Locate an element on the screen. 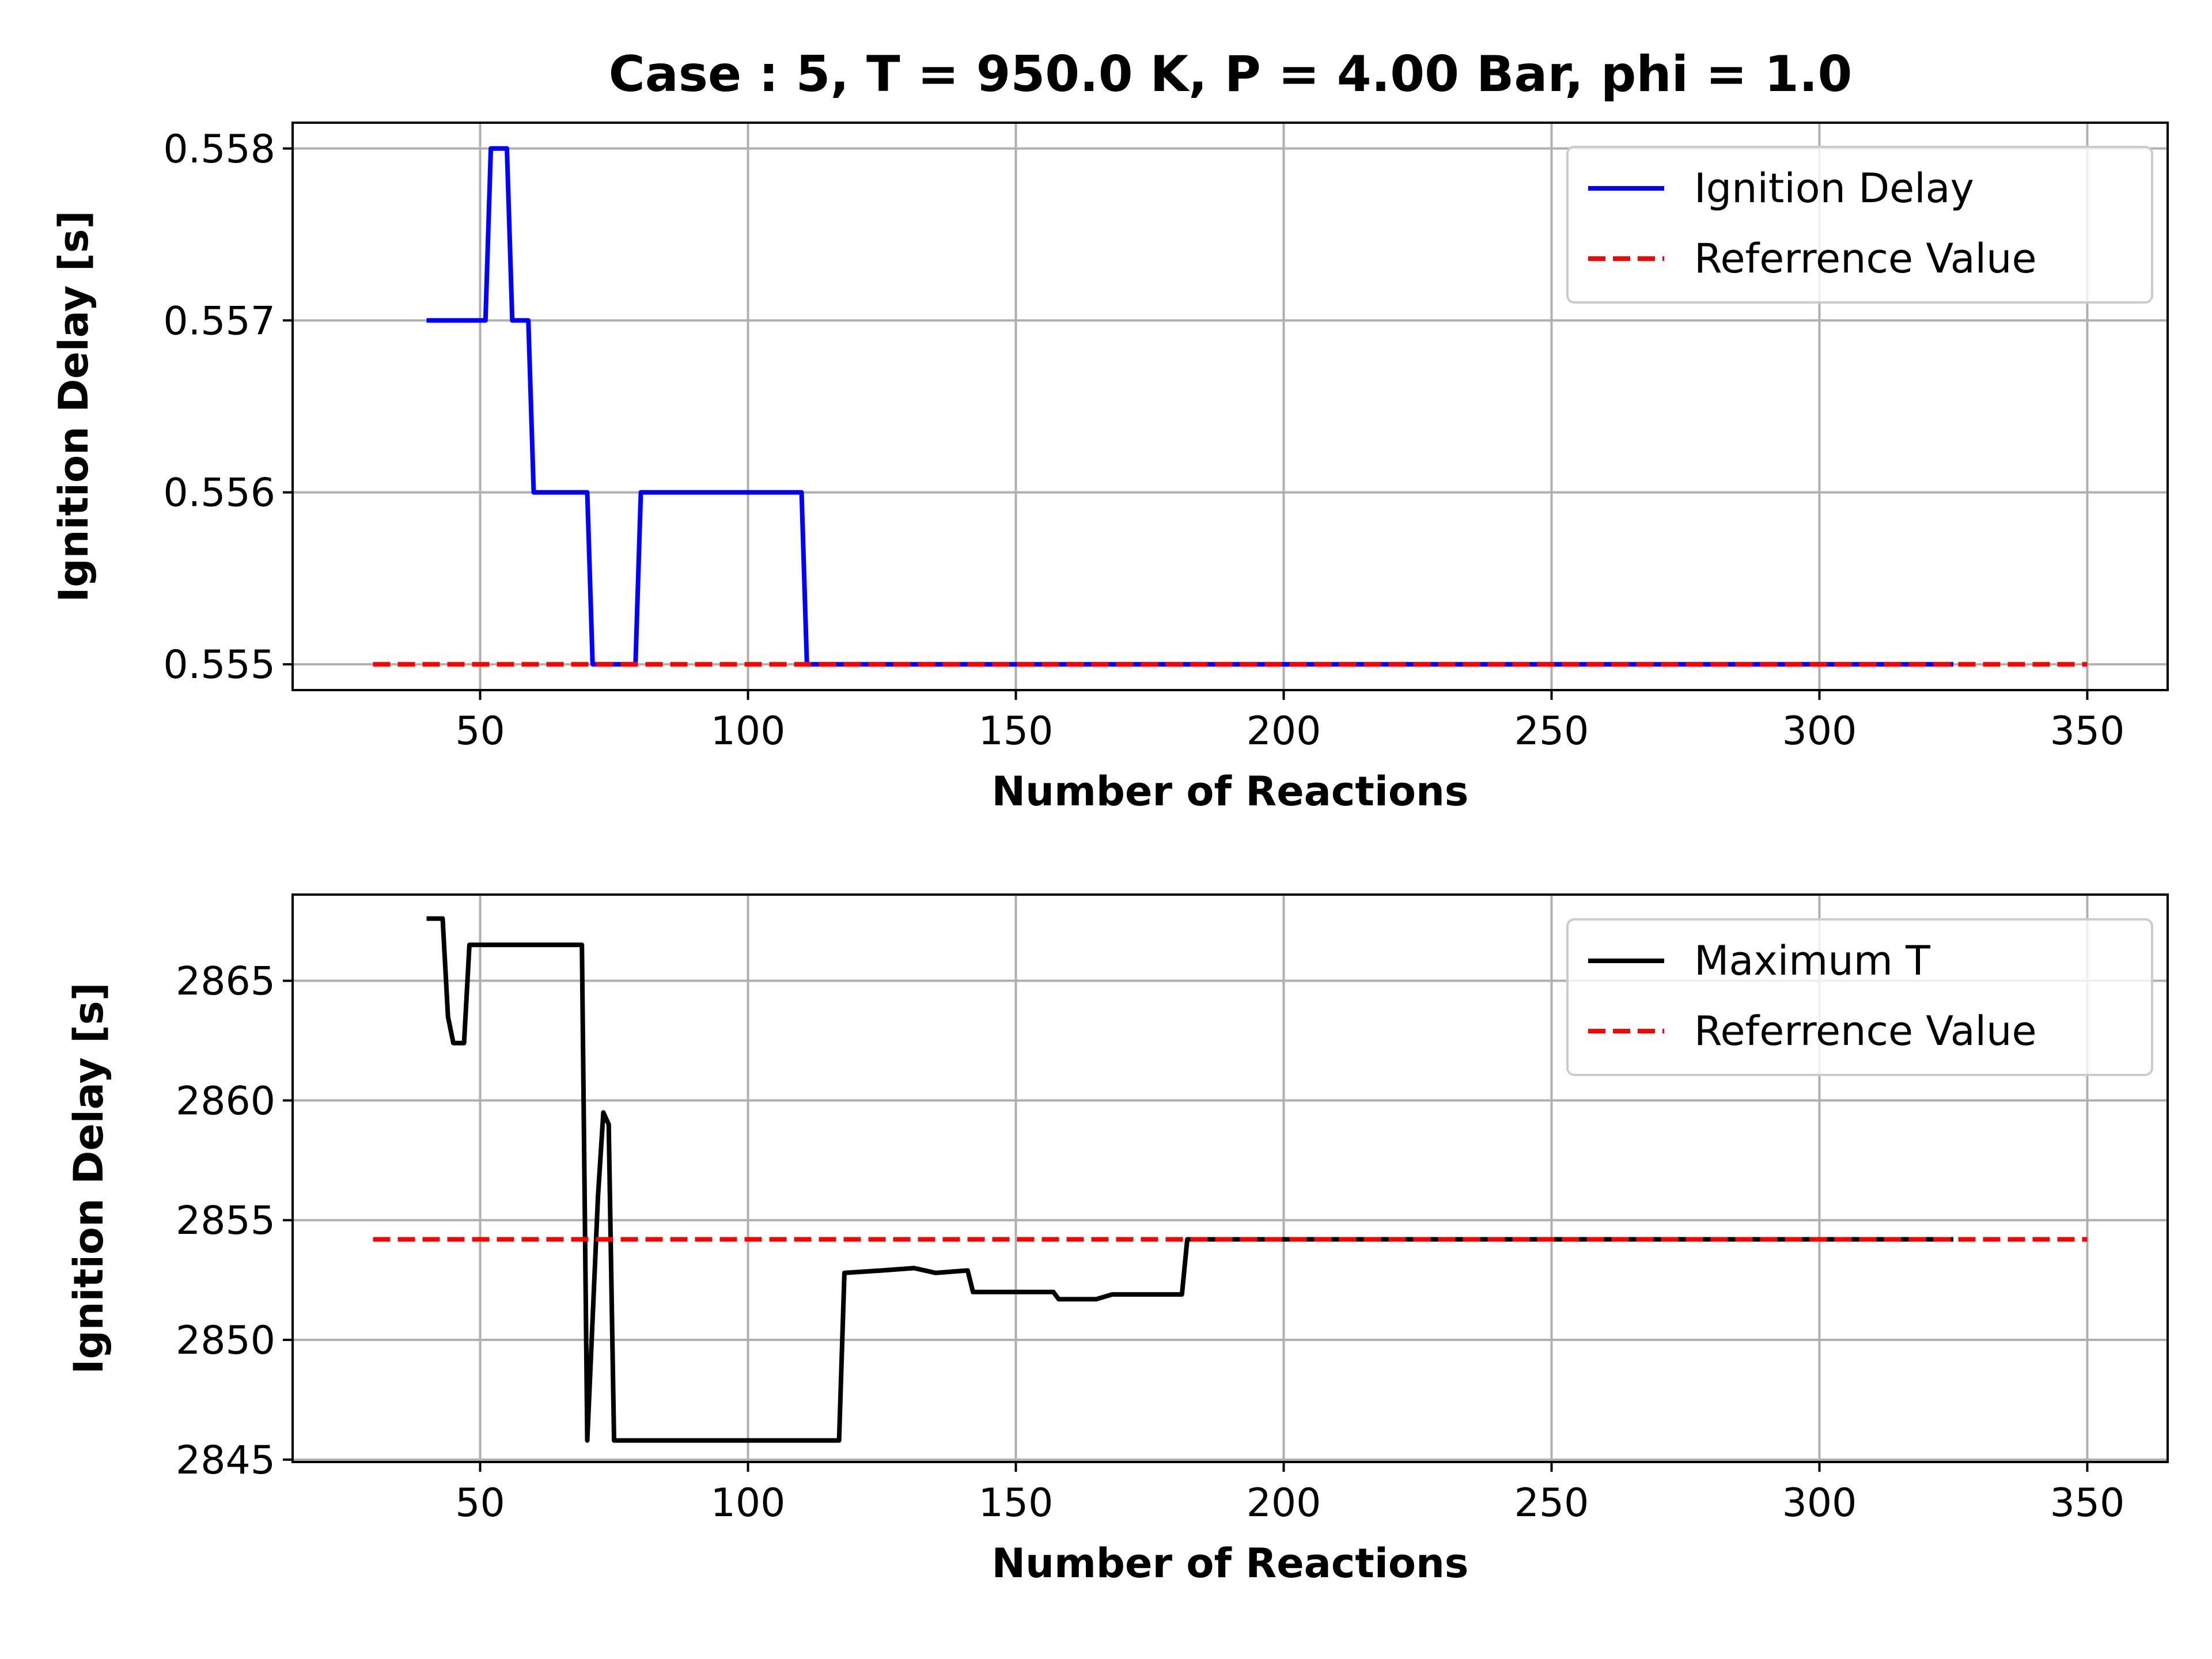 This screenshot has height=1659, width=2212. y-tick-label: 2855 is located at coordinates (225, 1221).